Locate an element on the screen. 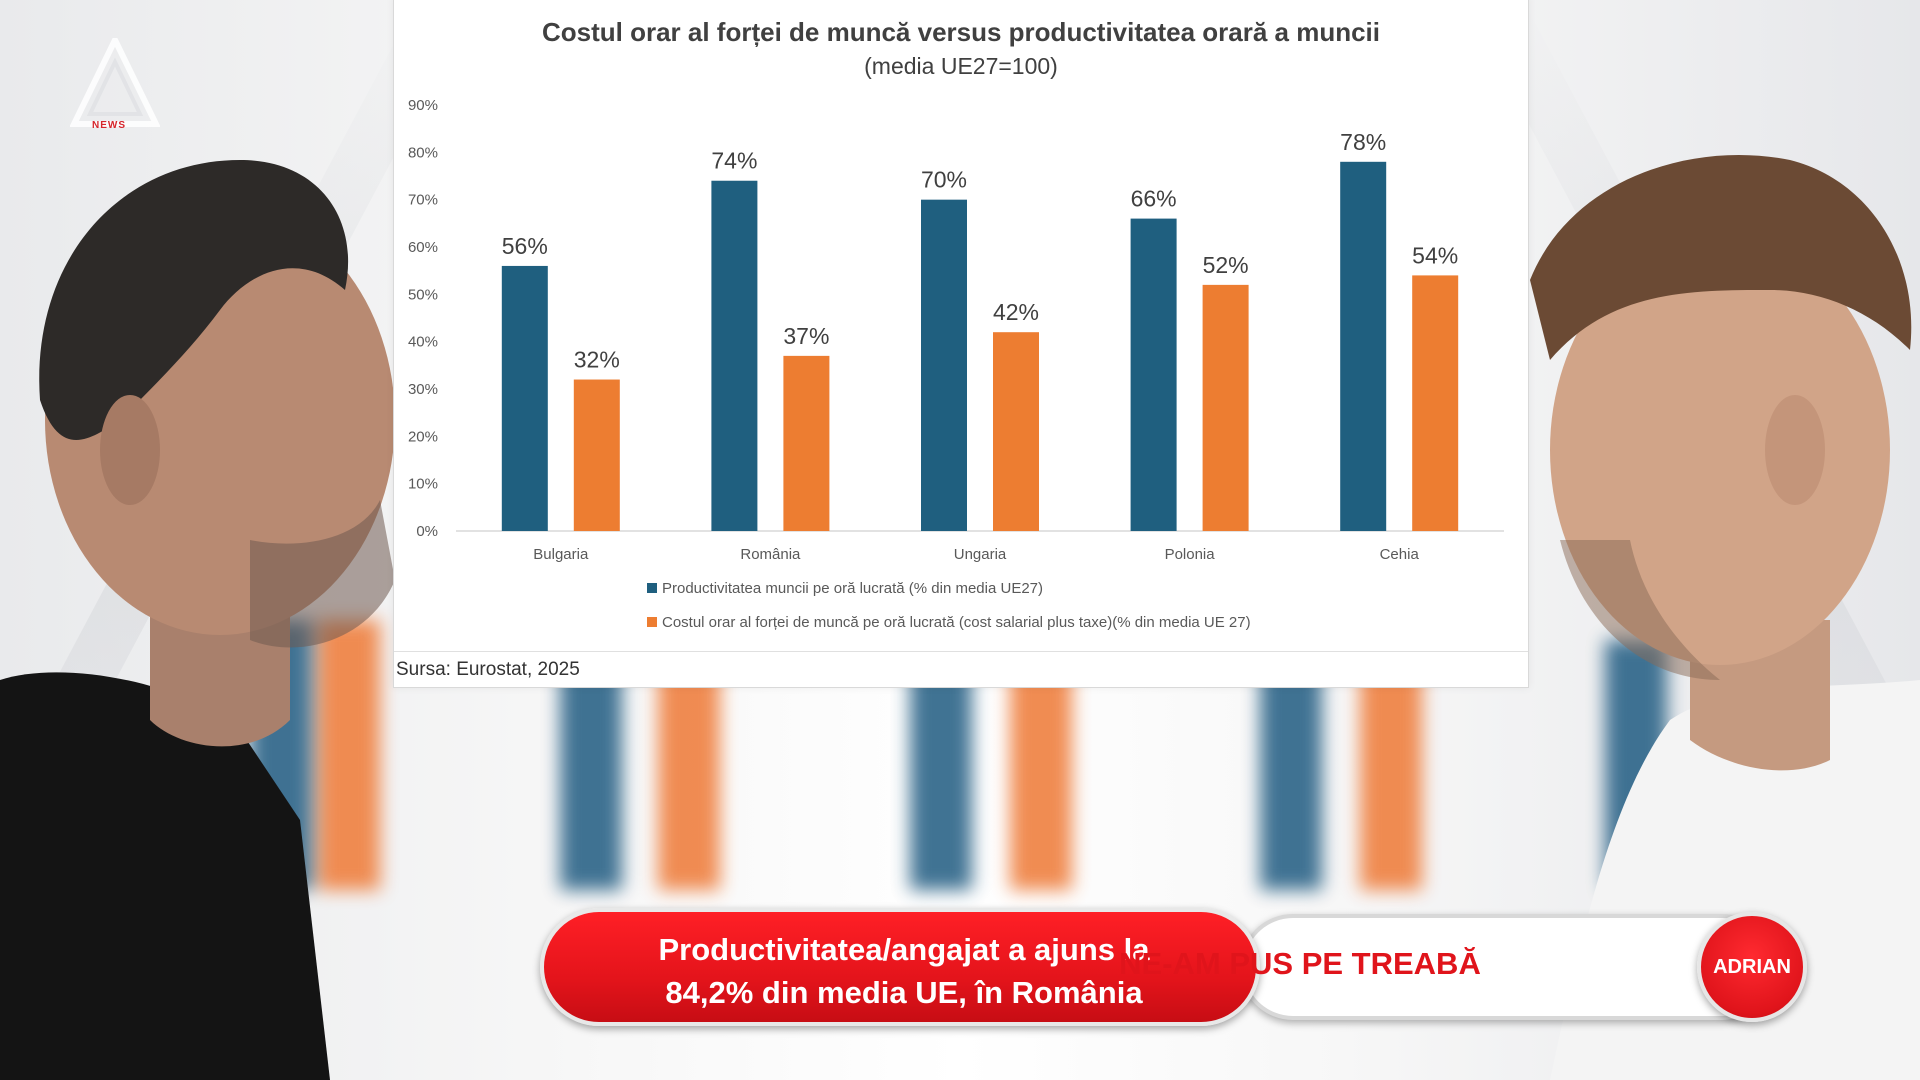 The width and height of the screenshot is (1920, 1080). presenter-left-beard is located at coordinates (322, 574).